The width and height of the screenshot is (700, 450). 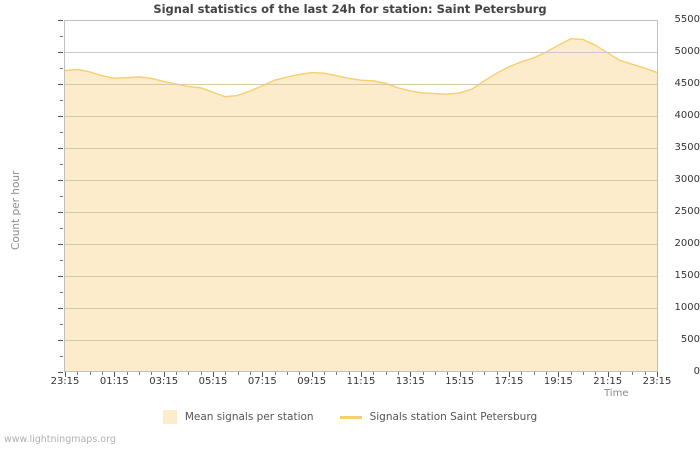 I want to click on y-tick-label: 5500, so click(x=687, y=19).